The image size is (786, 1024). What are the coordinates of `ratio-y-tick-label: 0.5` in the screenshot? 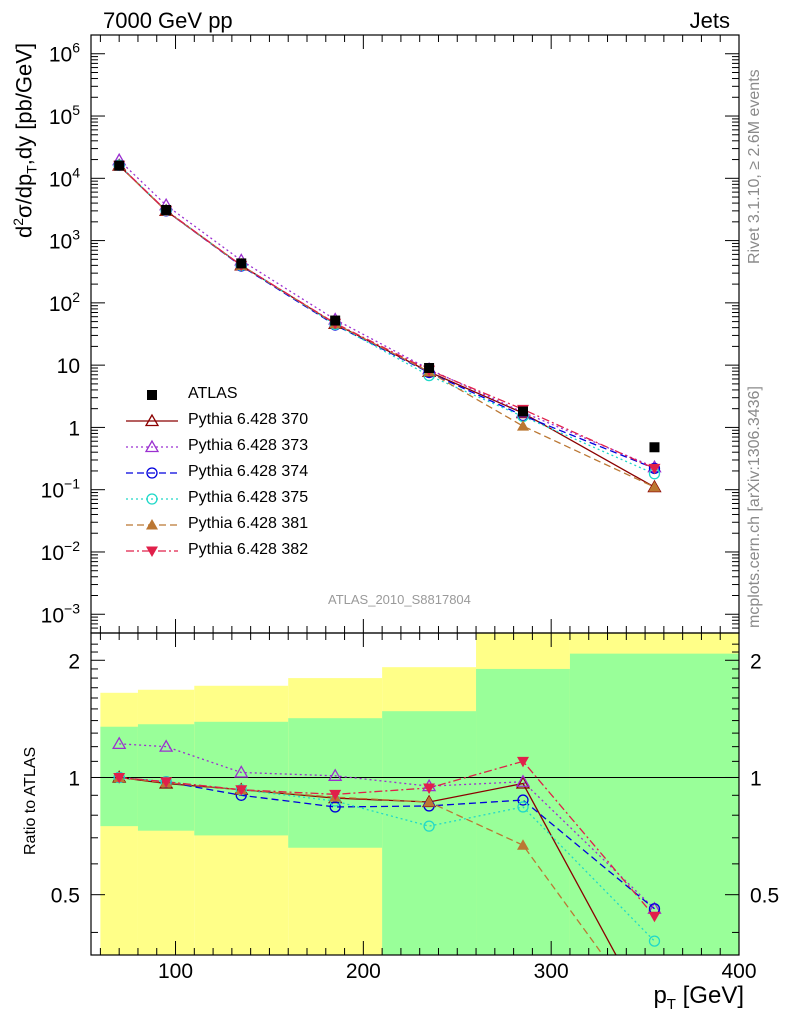 It's located at (65, 896).